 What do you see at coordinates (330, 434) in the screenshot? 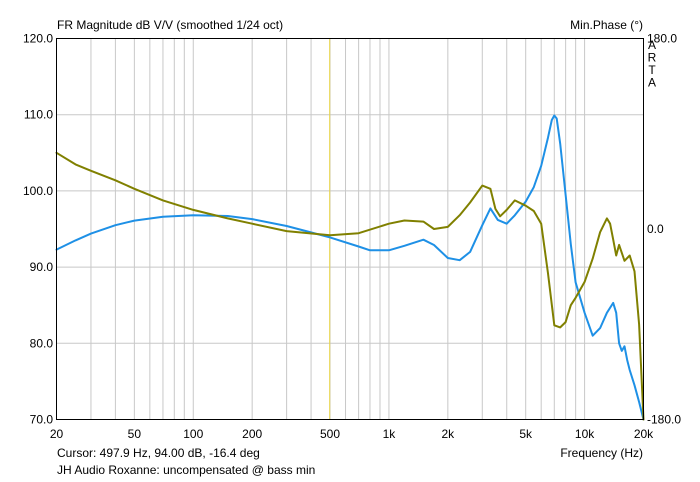
I see `x-tick-label: 500` at bounding box center [330, 434].